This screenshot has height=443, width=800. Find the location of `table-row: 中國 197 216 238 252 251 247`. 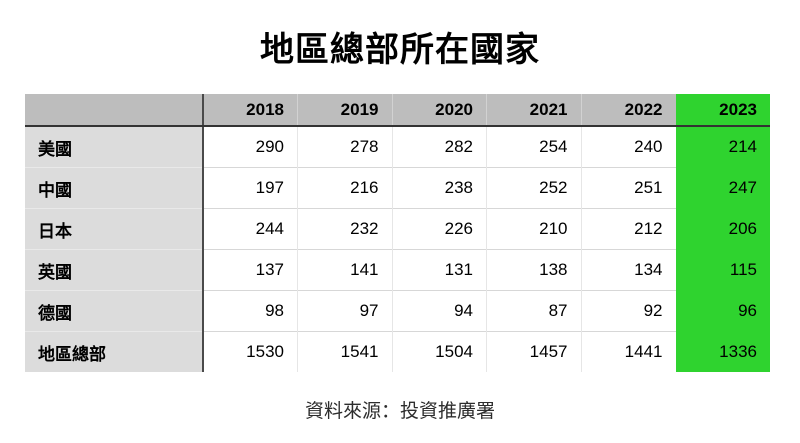

table-row: 中國 197 216 238 252 251 247 is located at coordinates (397, 188).